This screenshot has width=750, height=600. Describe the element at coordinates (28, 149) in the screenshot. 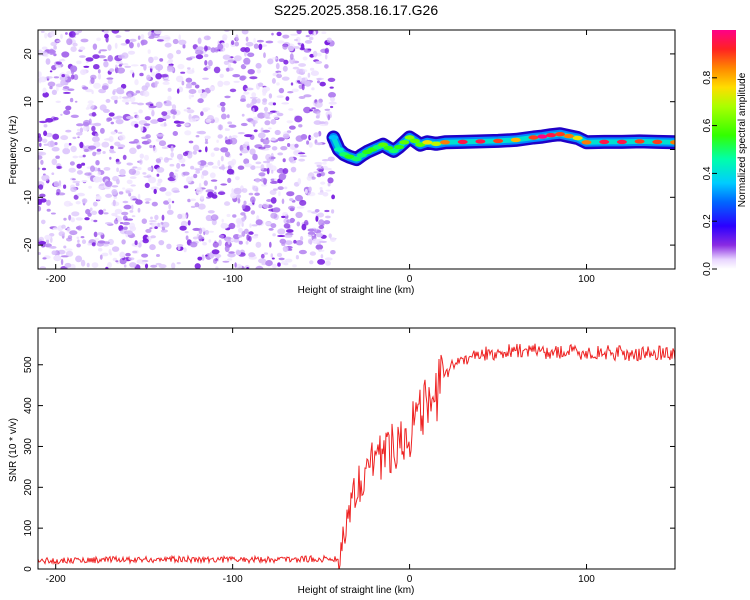

I see `spectrogram-ytick-label: 0` at that location.